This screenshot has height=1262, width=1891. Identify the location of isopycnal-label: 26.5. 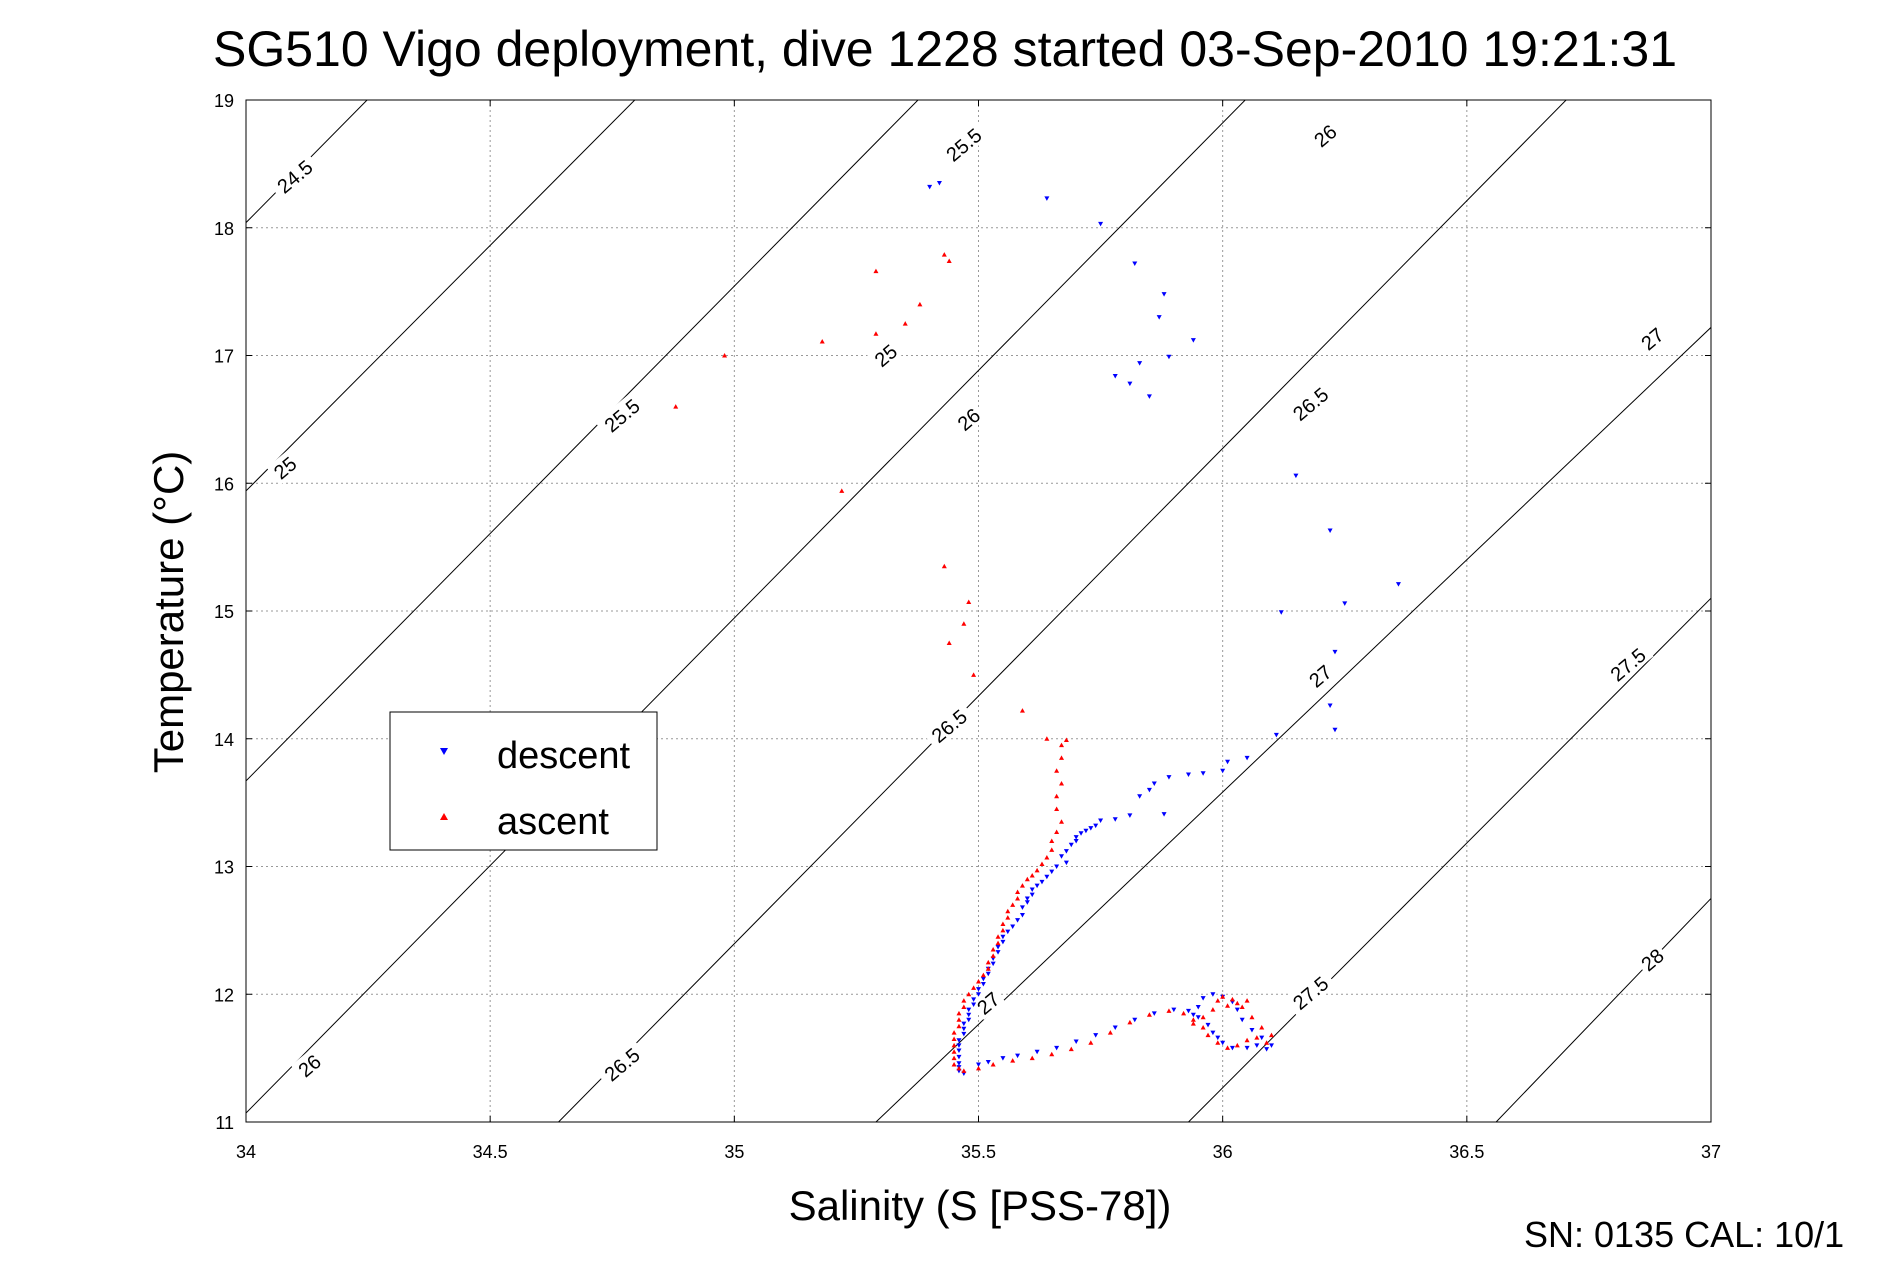
(1310, 403).